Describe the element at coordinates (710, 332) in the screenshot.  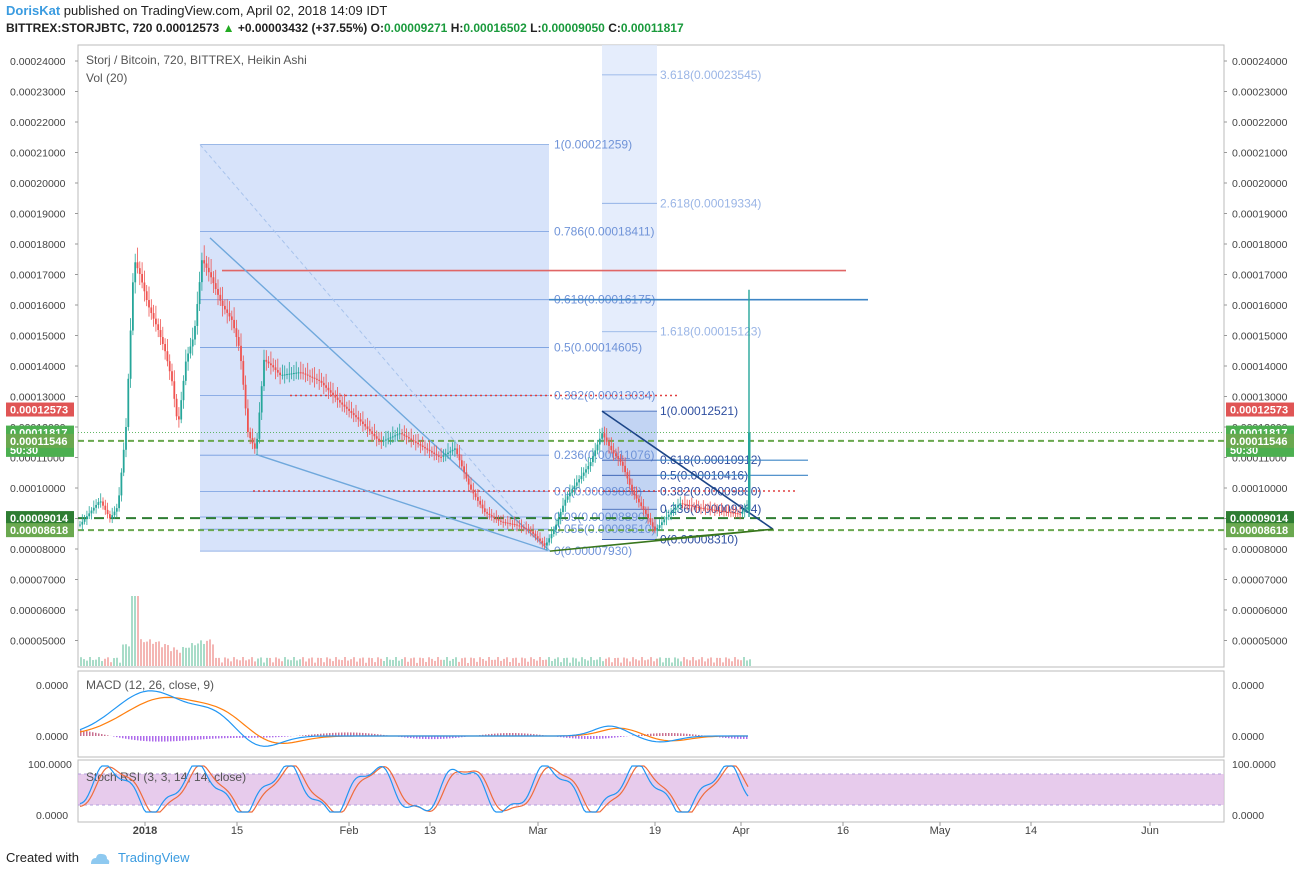
I see `fib-ext-label: 1.618(0.00015123)` at that location.